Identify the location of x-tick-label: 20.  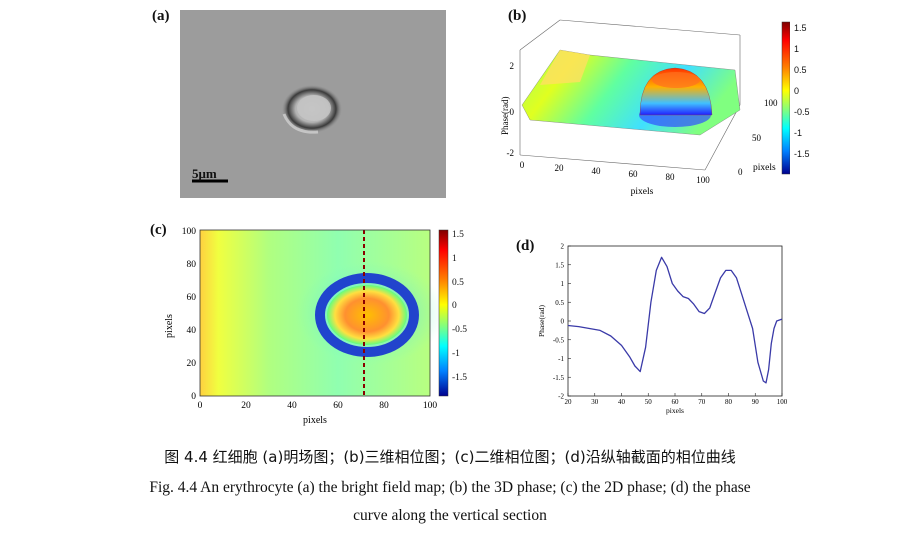
(569, 402).